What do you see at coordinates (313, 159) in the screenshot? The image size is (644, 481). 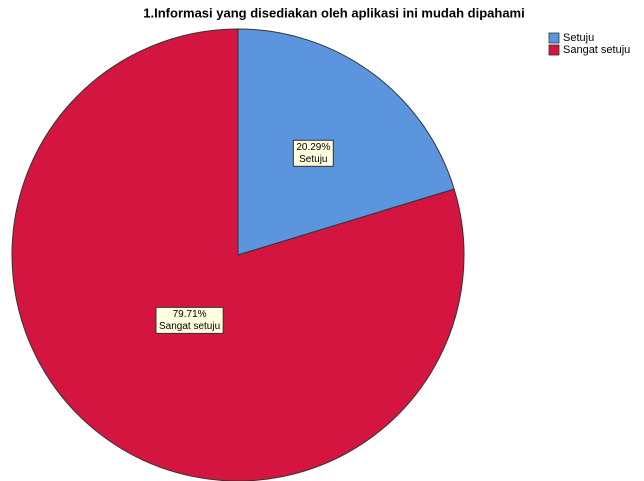 I see `data-label-category: Setuju` at bounding box center [313, 159].